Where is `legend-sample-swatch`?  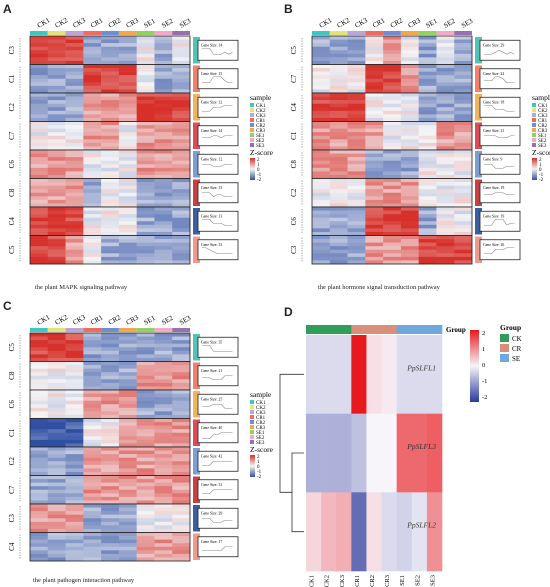 legend-sample-swatch is located at coordinates (252, 120).